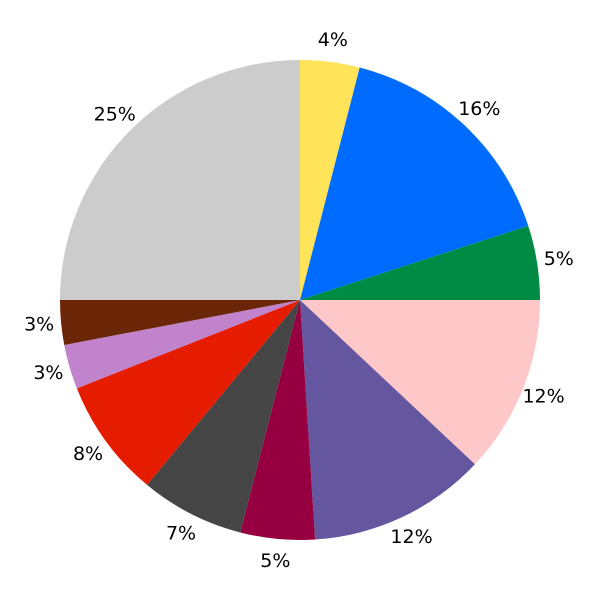 The width and height of the screenshot is (600, 600). What do you see at coordinates (333, 40) in the screenshot?
I see `slice-label: 4%` at bounding box center [333, 40].